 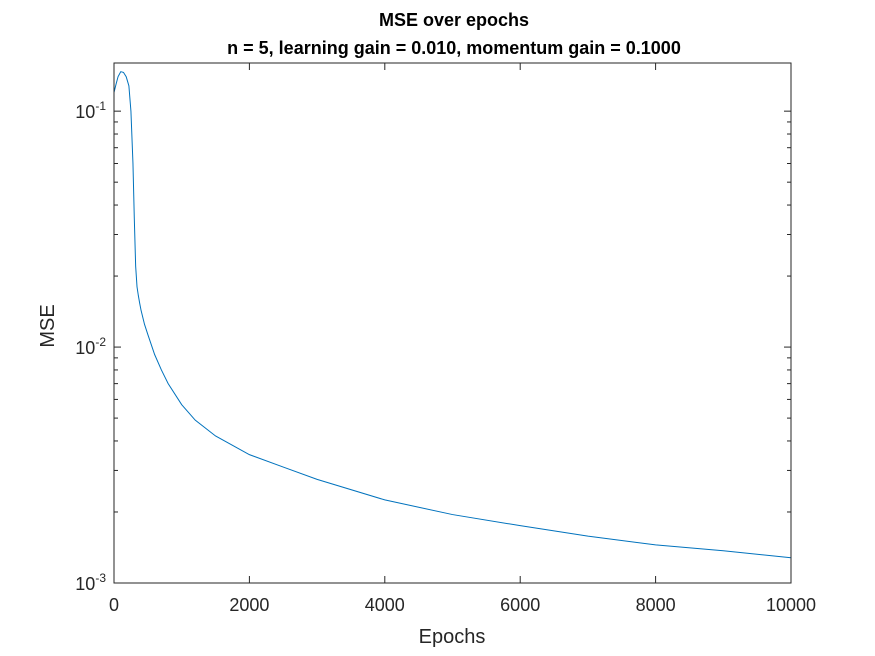 I want to click on y-tick-label: 10⁻³, so click(x=90, y=582).